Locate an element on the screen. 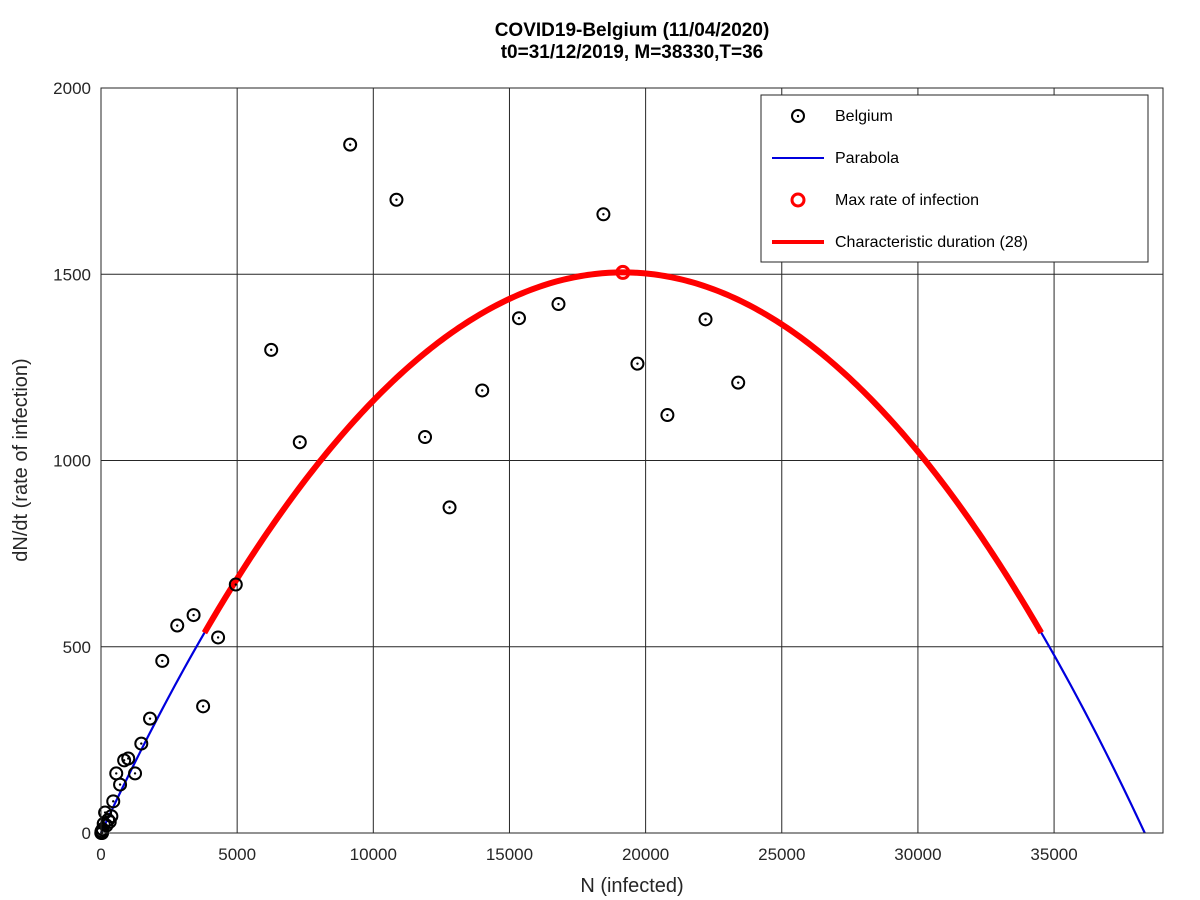  legend-symbol-belgium is located at coordinates (798, 116).